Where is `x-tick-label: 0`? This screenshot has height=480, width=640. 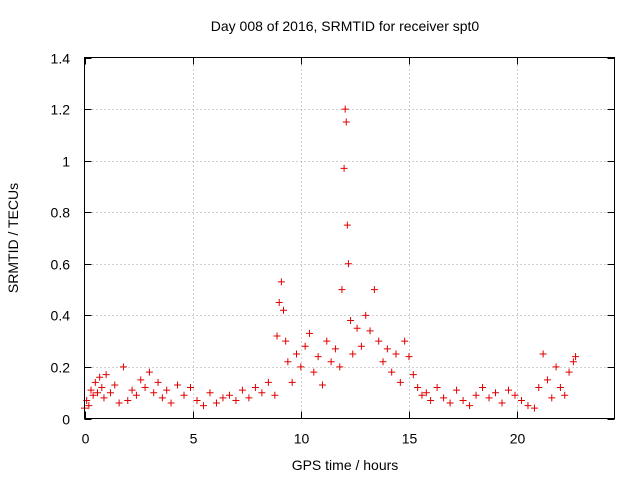 x-tick-label: 0 is located at coordinates (86, 439).